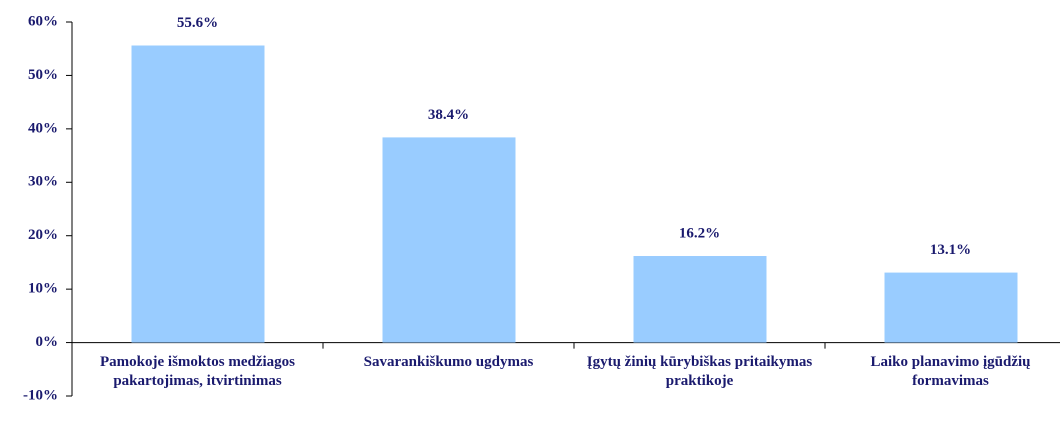 Image resolution: width=1060 pixels, height=426 pixels. I want to click on y-tick-label: 20%, so click(43, 235).